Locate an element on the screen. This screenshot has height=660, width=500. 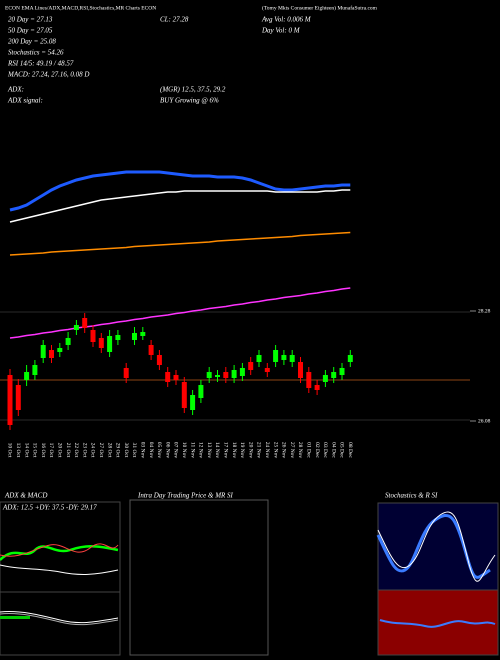
x-tick-label: 24 Nov is located at coordinates (267, 450).